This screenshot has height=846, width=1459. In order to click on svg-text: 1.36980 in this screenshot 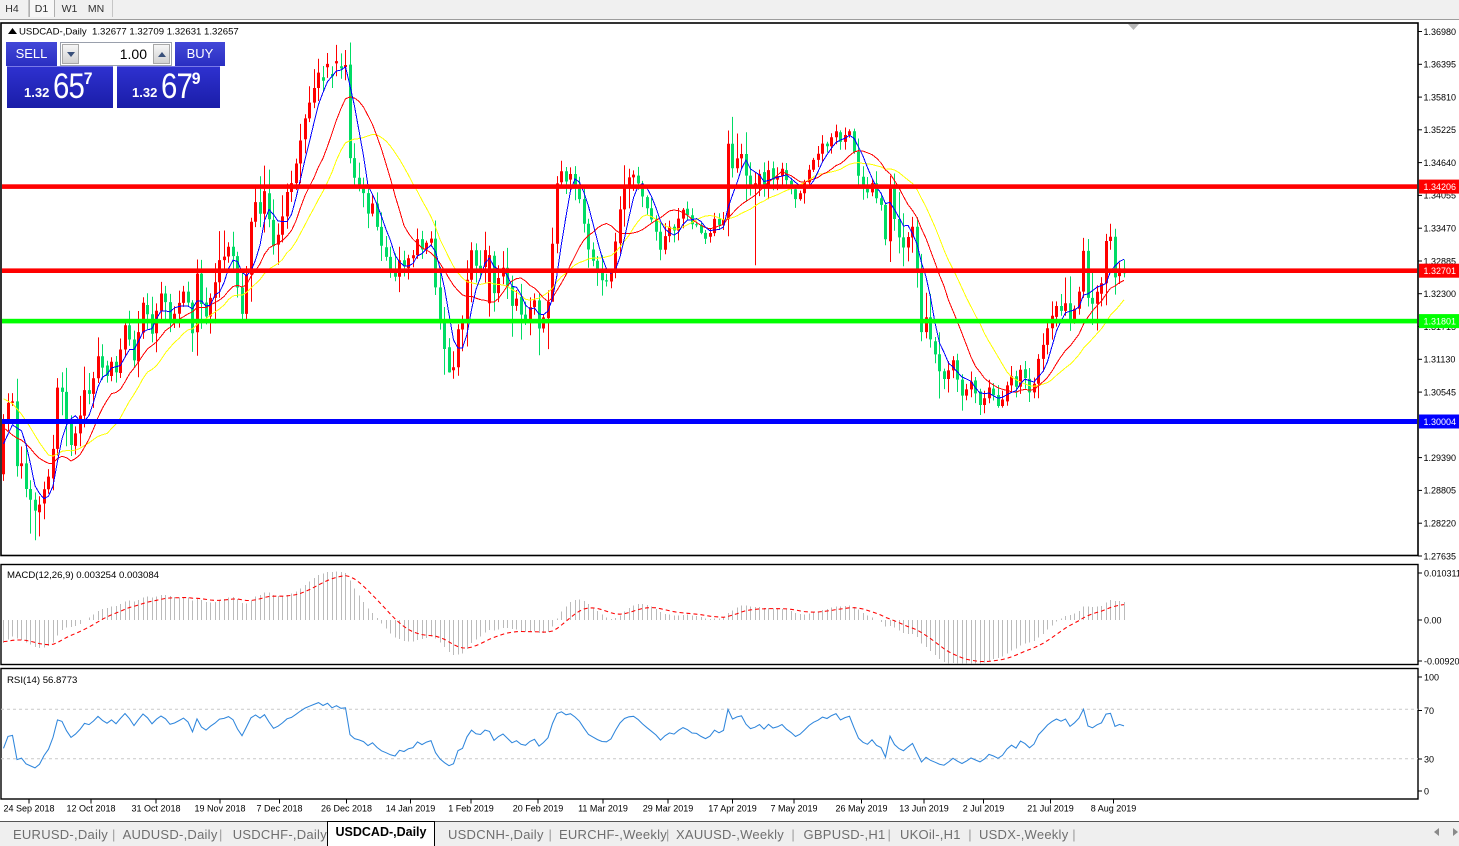, I will do `click(1440, 32)`.